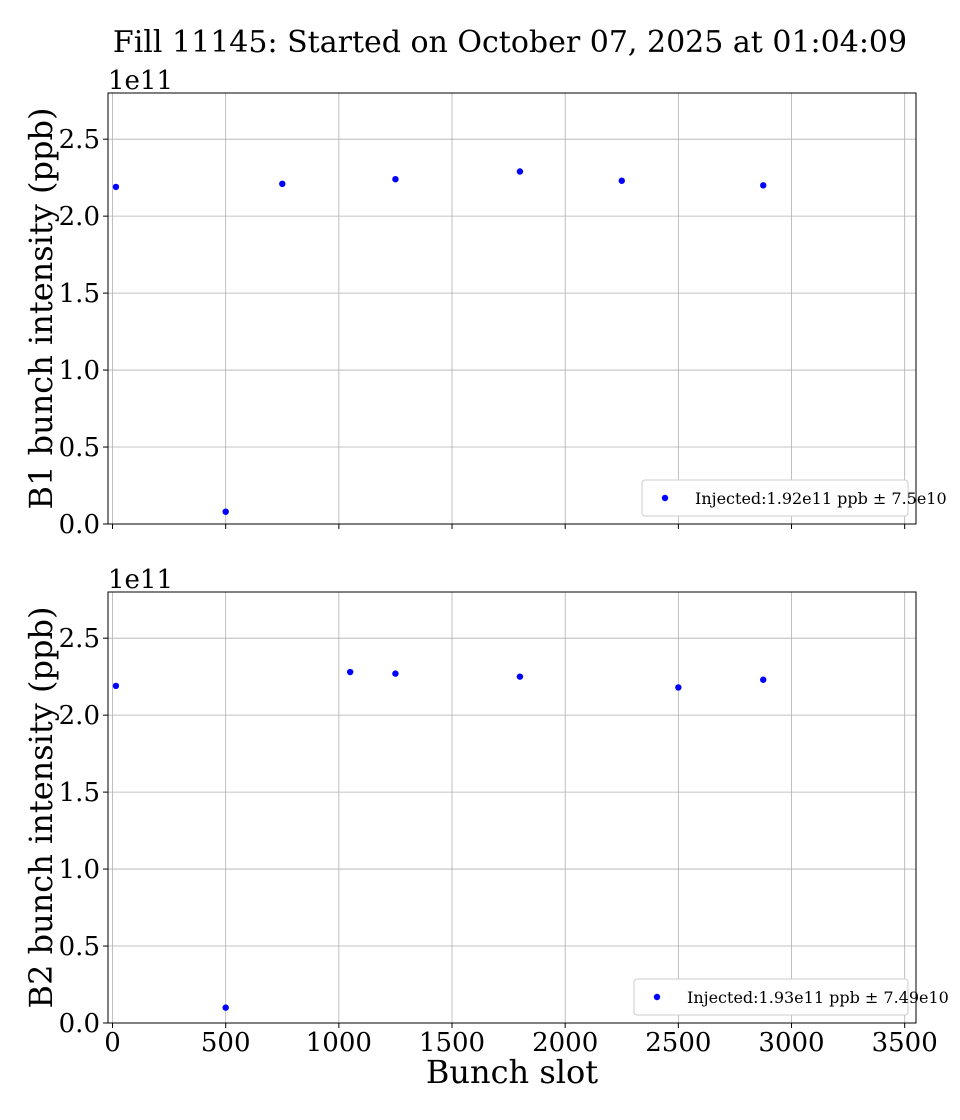  What do you see at coordinates (41, 808) in the screenshot?
I see `y-axis-label: B2 bunch intensity (ppb)` at bounding box center [41, 808].